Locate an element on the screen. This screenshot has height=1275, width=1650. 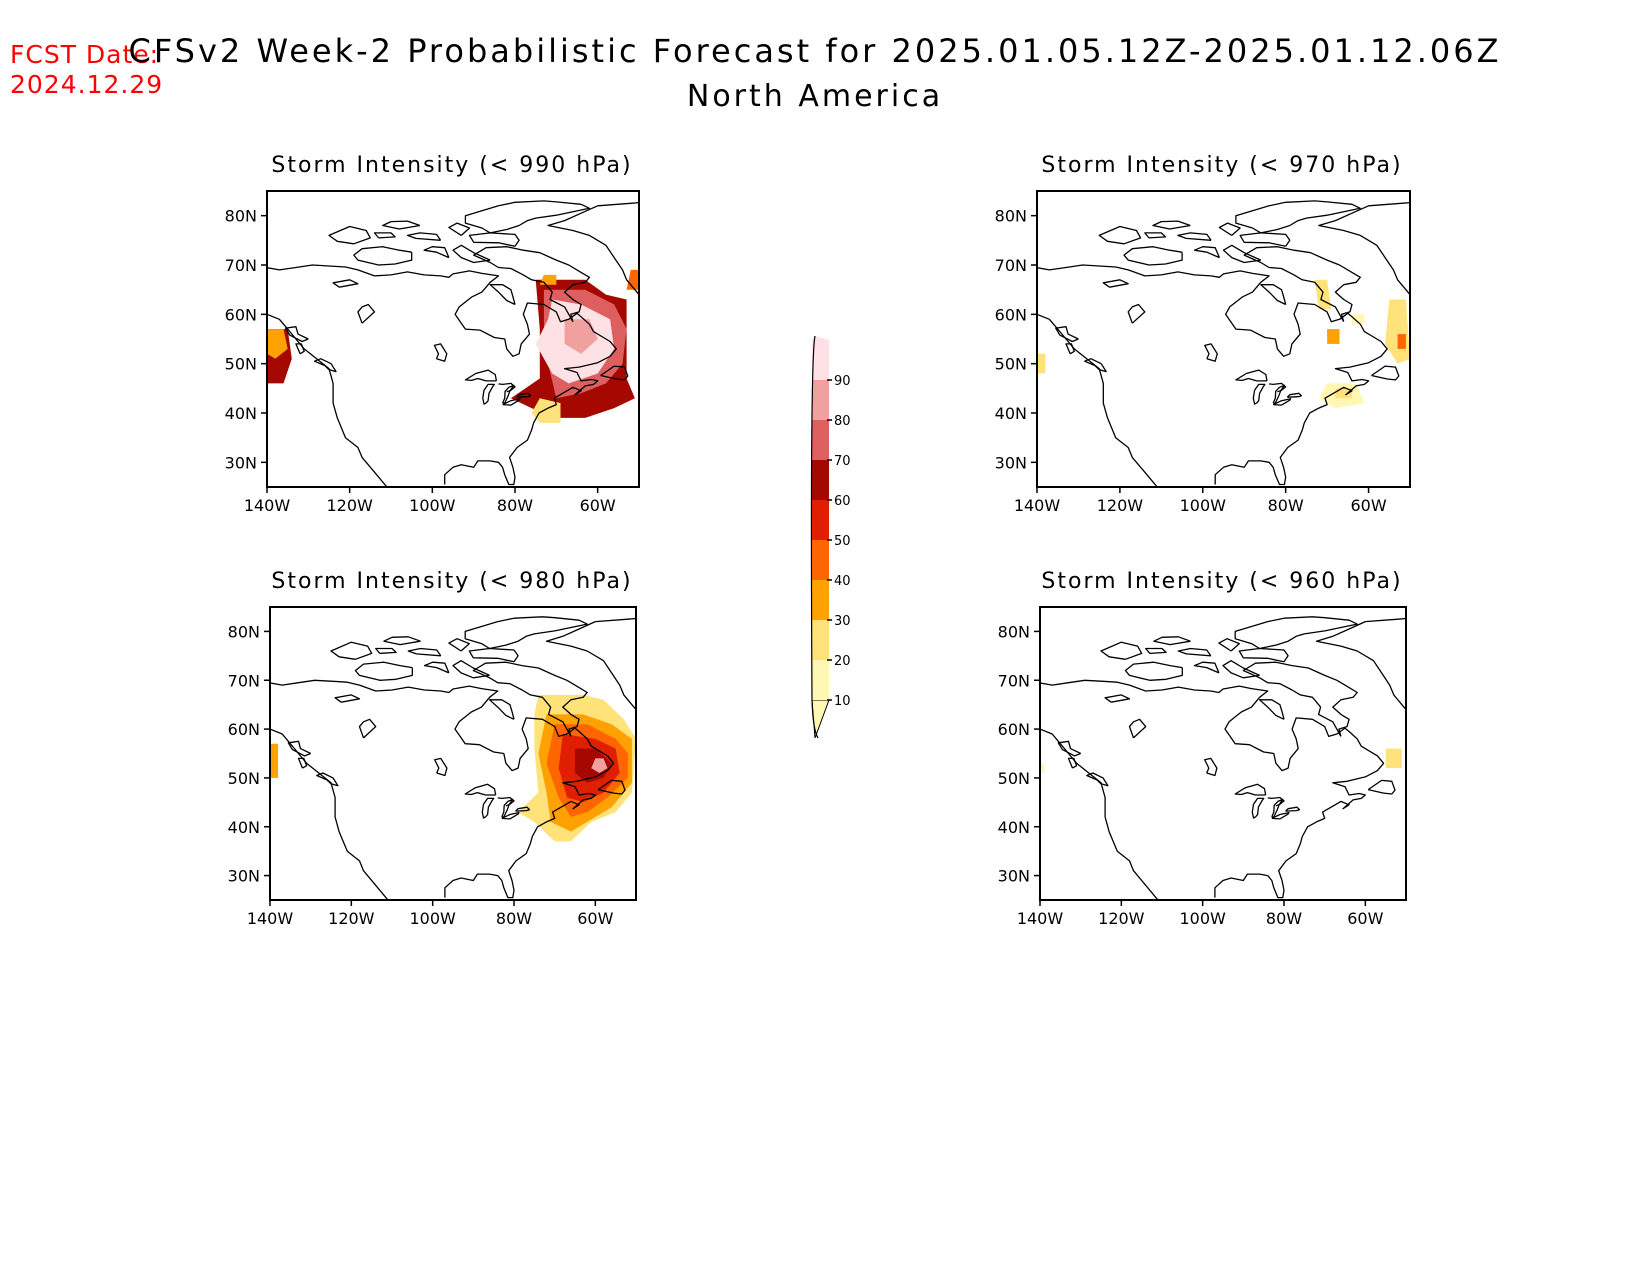
colorbar-label: 80 is located at coordinates (842, 421).